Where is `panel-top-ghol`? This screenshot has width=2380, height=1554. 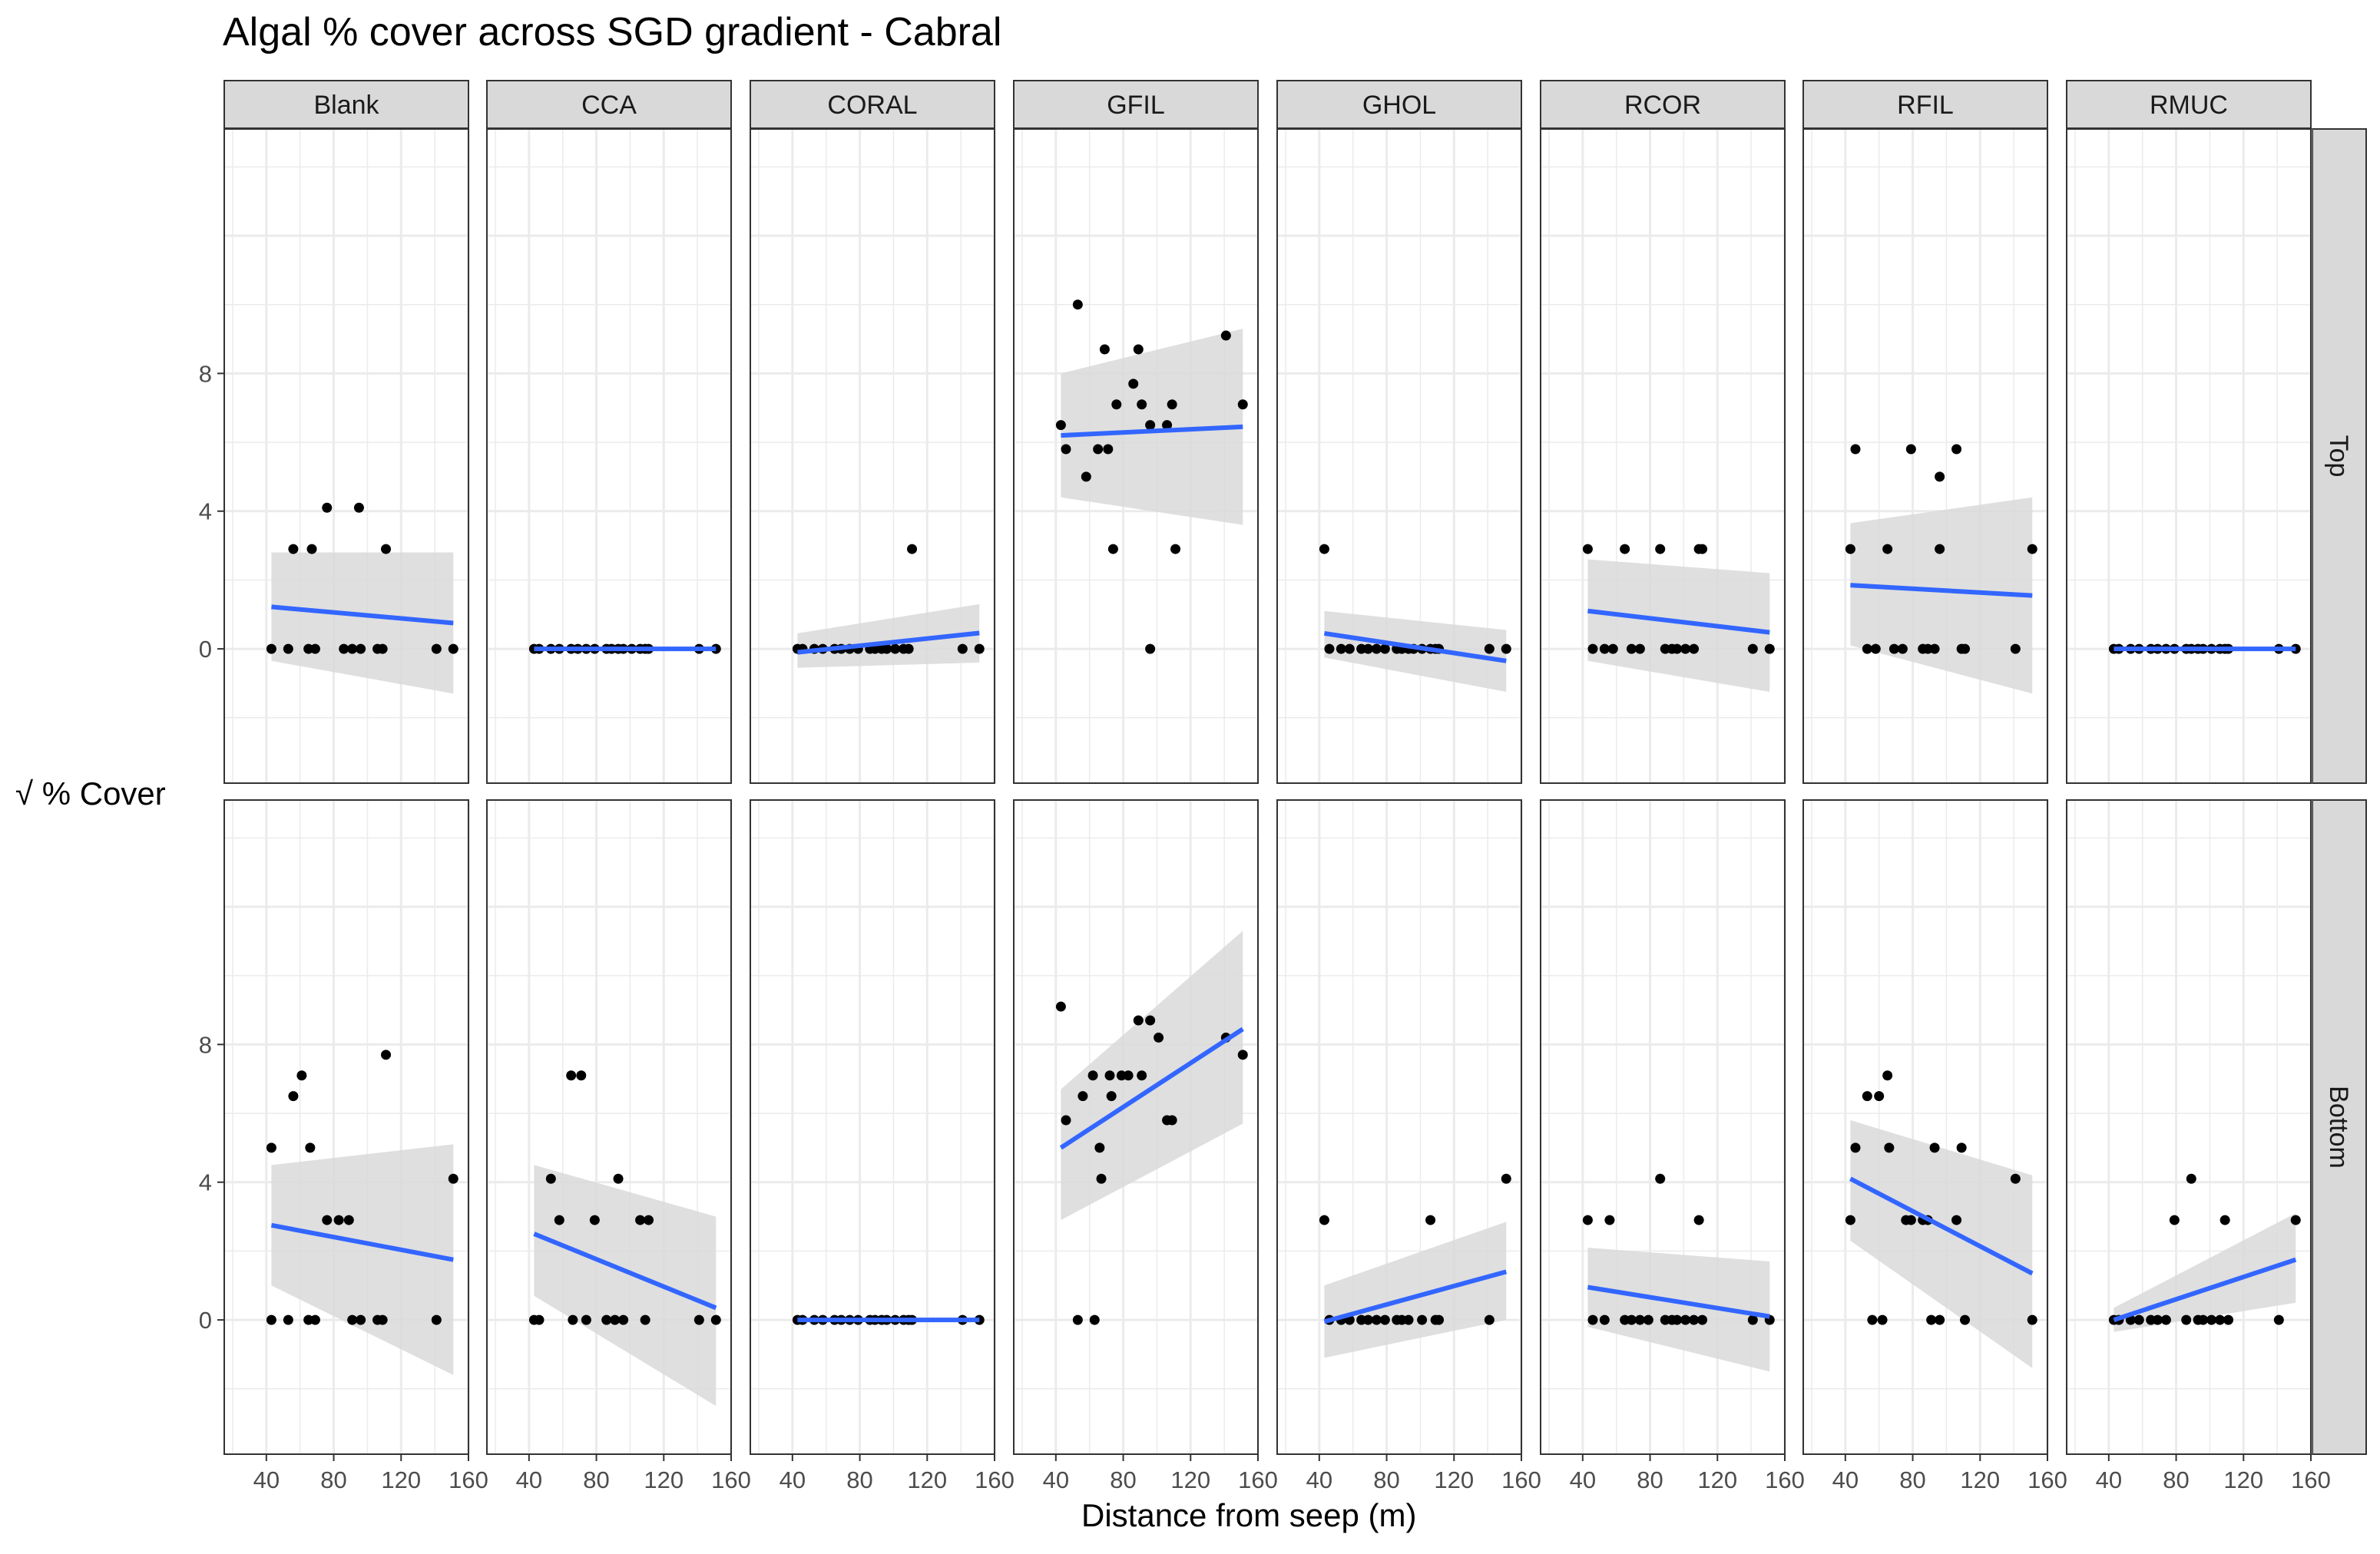
panel-top-ghol is located at coordinates (1399, 456).